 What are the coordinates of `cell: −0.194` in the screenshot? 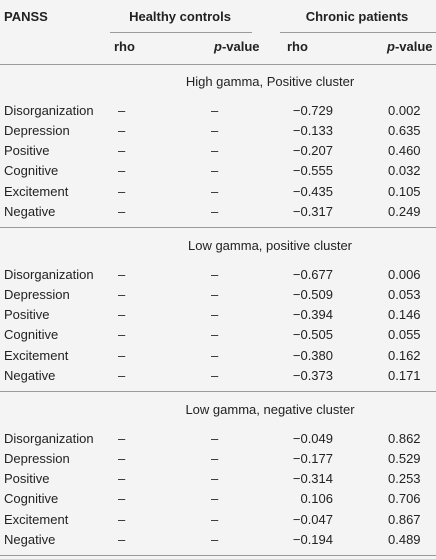 It's located at (312, 539).